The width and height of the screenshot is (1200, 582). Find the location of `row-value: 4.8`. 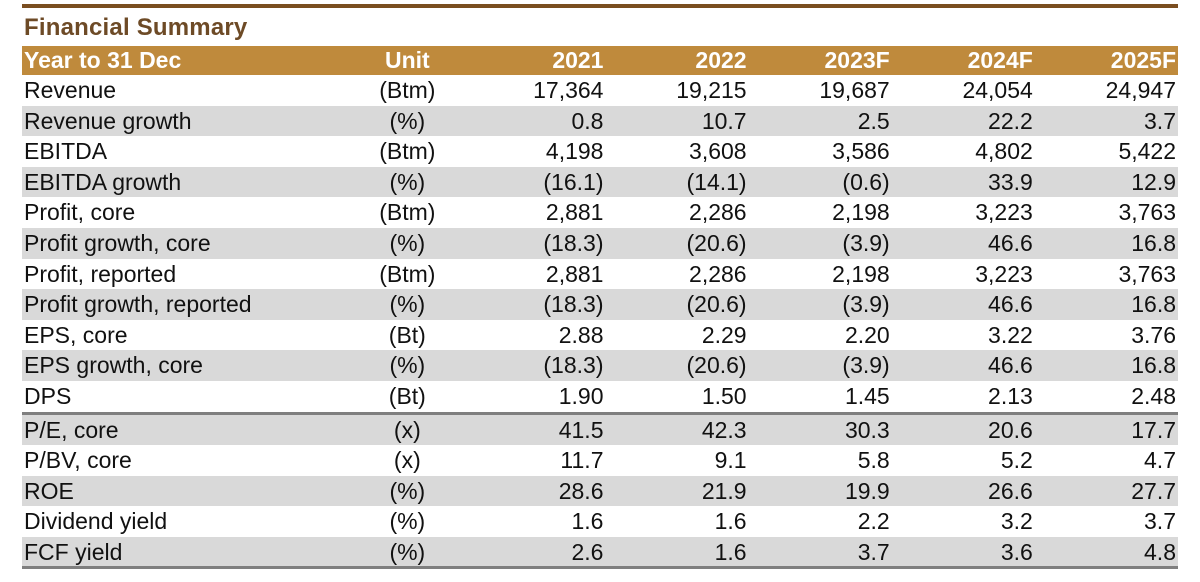

row-value: 4.8 is located at coordinates (1106, 552).